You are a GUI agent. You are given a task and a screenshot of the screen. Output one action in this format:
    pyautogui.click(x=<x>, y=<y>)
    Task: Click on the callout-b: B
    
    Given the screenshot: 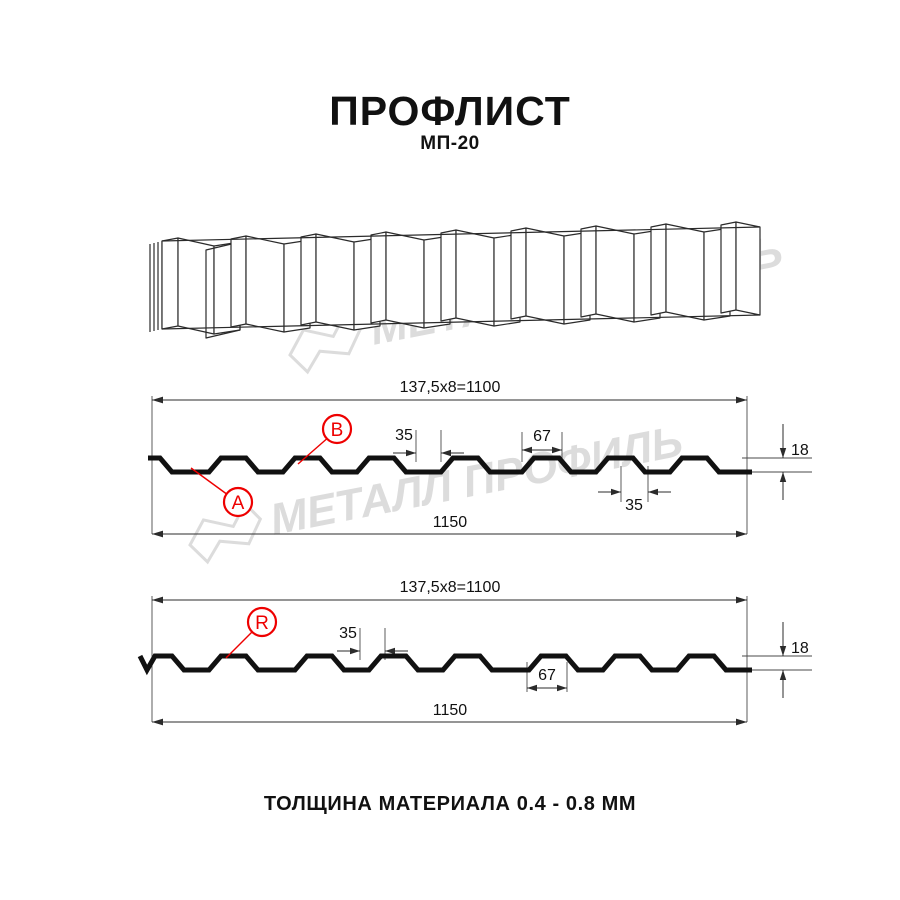 What is the action you would take?
    pyautogui.click(x=325, y=439)
    